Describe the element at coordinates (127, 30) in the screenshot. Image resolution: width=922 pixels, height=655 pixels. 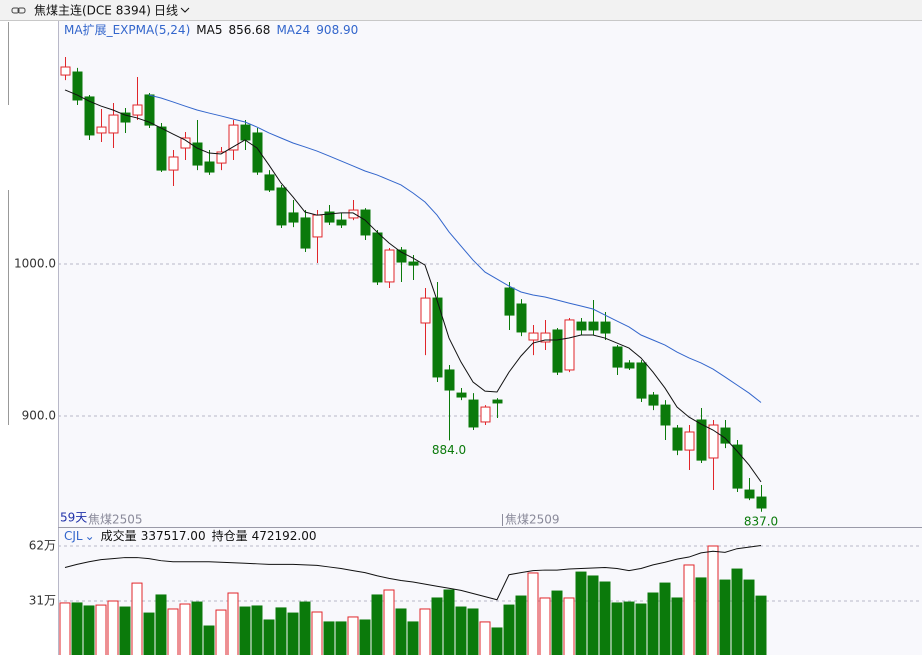
I see `indicator-name: MA扩展_EXPMA(5,24)` at that location.